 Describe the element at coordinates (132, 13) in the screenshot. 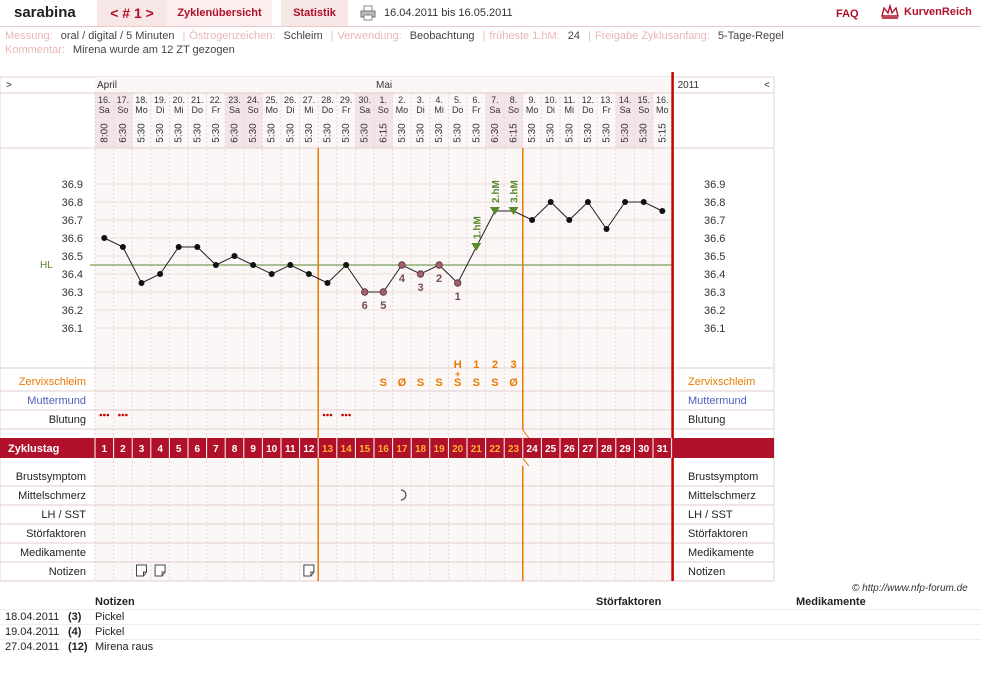

I see `cycle-nav-tab: < # 1 >` at that location.